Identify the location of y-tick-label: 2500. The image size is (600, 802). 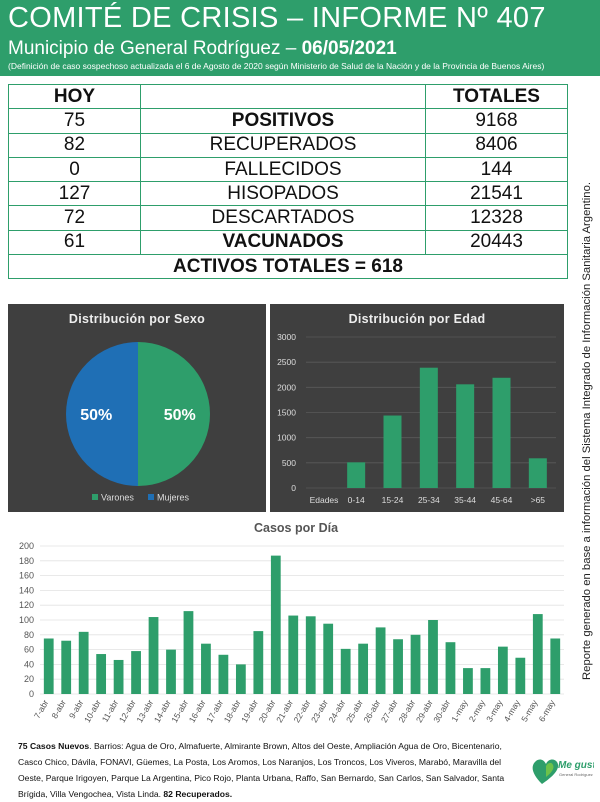
(286, 362).